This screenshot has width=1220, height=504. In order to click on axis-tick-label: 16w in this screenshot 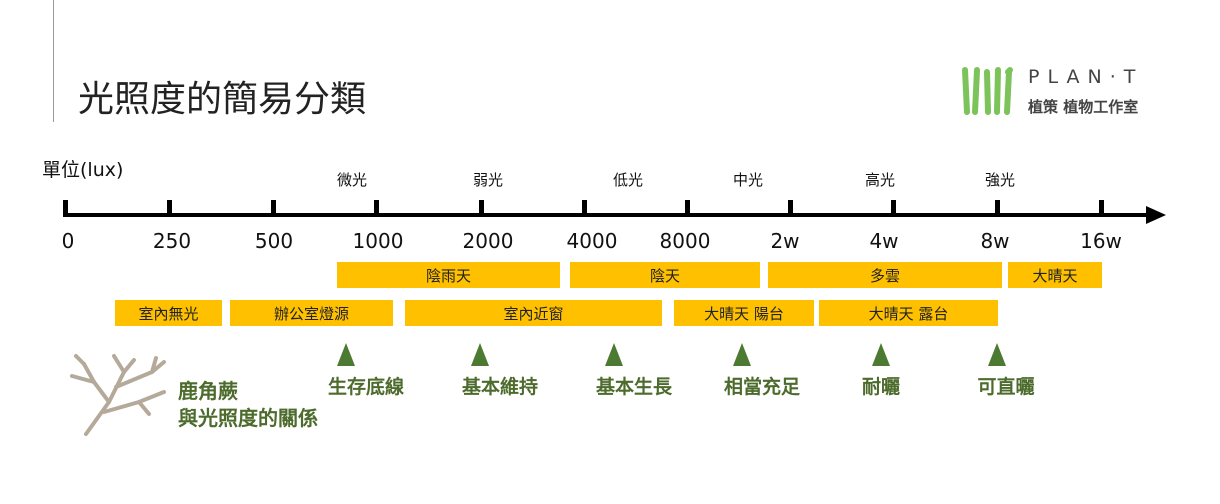, I will do `click(1101, 241)`.